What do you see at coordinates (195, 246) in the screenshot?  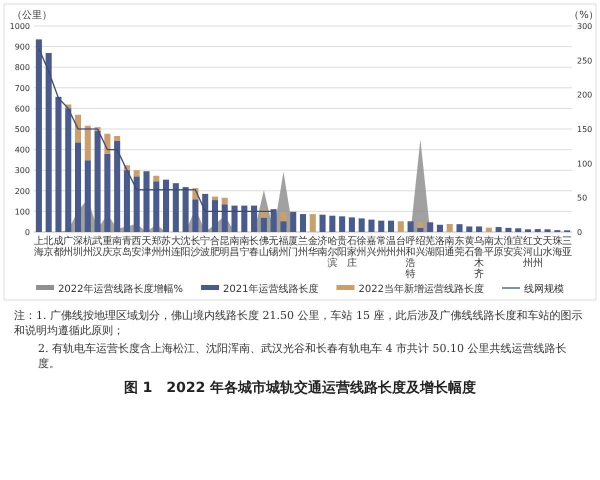 I see `x-tick-label: 长沙` at bounding box center [195, 246].